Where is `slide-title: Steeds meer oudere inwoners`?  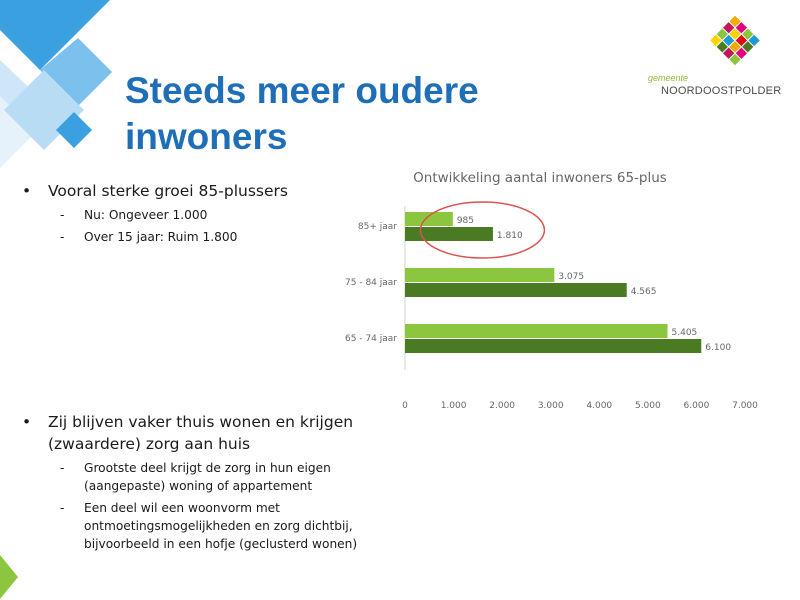 slide-title: Steeds meer oudere inwoners is located at coordinates (302, 113).